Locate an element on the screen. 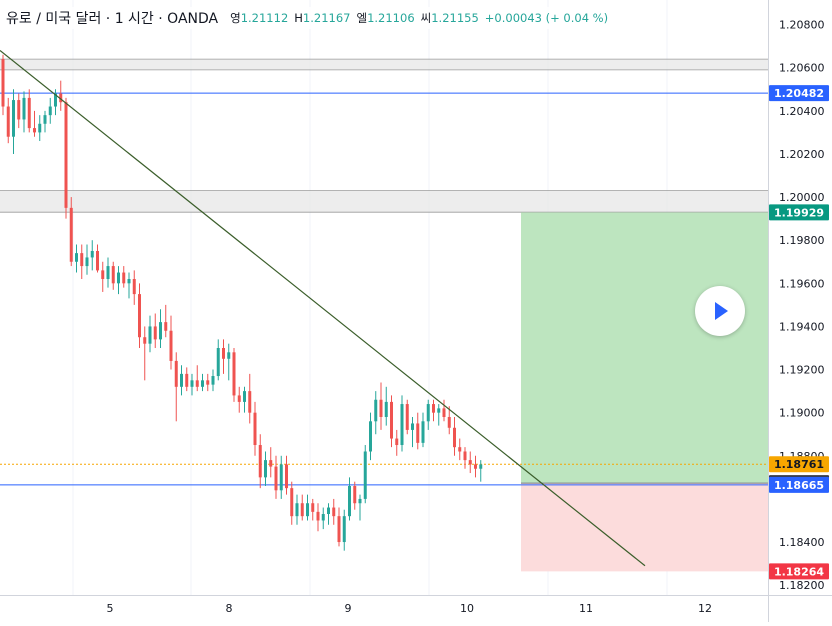 This screenshot has width=832, height=626. symbol-title: 유로 / 미국 달러 · 1 시간 · OANDA is located at coordinates (112, 19).